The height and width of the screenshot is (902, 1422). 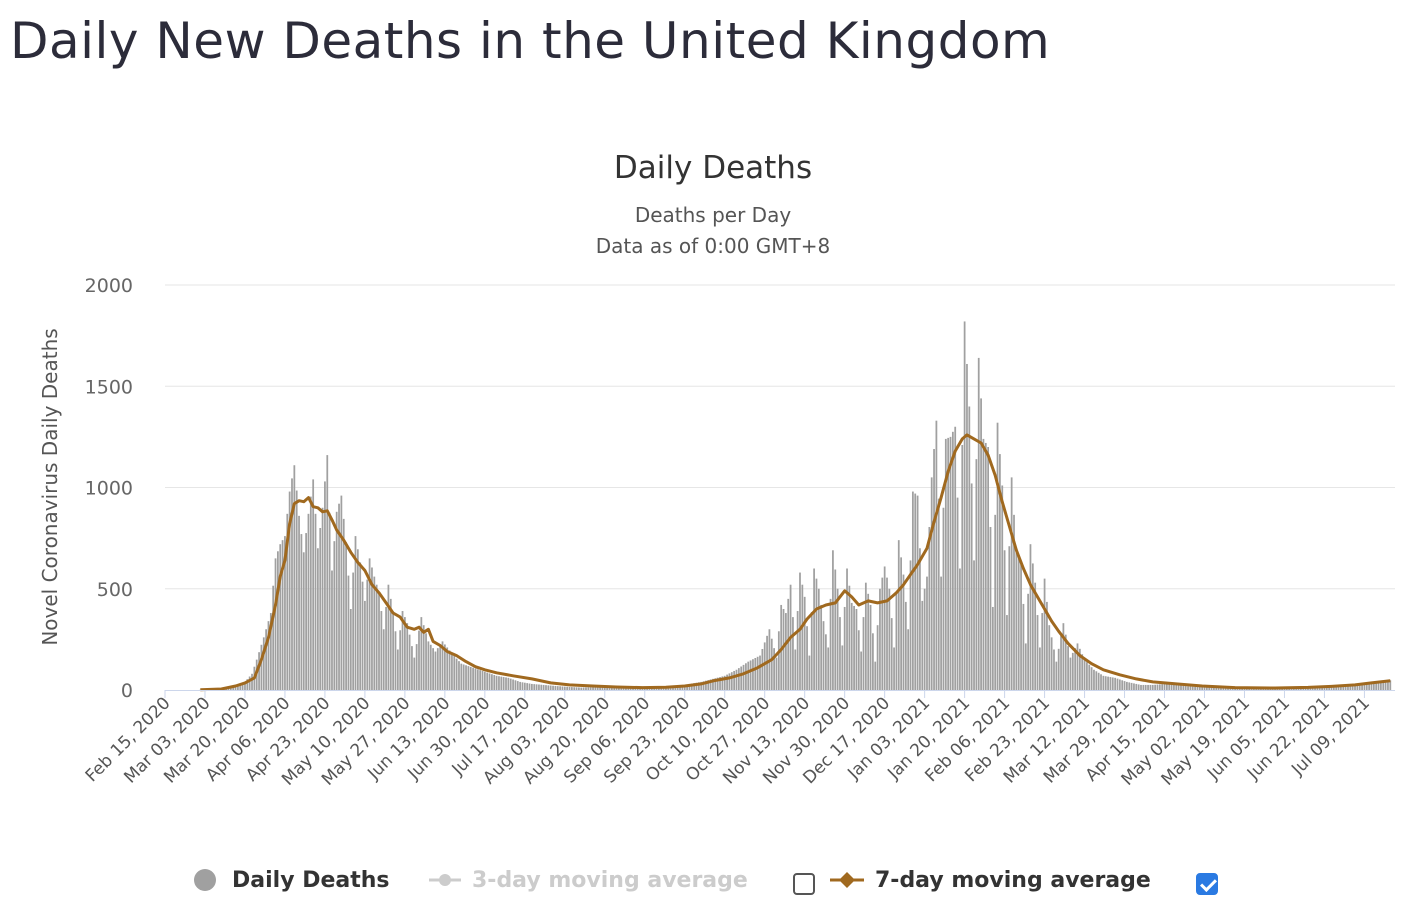 What do you see at coordinates (109, 387) in the screenshot?
I see `y-tick-label: 1500` at bounding box center [109, 387].